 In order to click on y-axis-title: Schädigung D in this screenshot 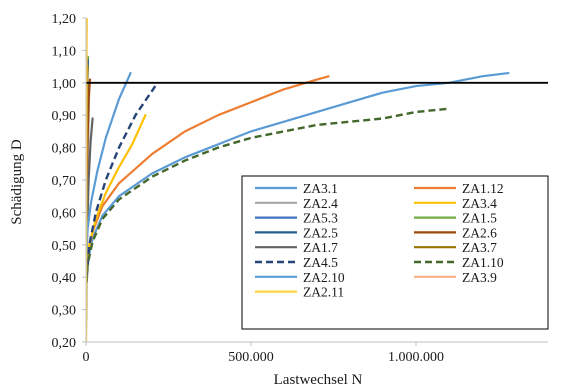, I will do `click(17, 182)`.